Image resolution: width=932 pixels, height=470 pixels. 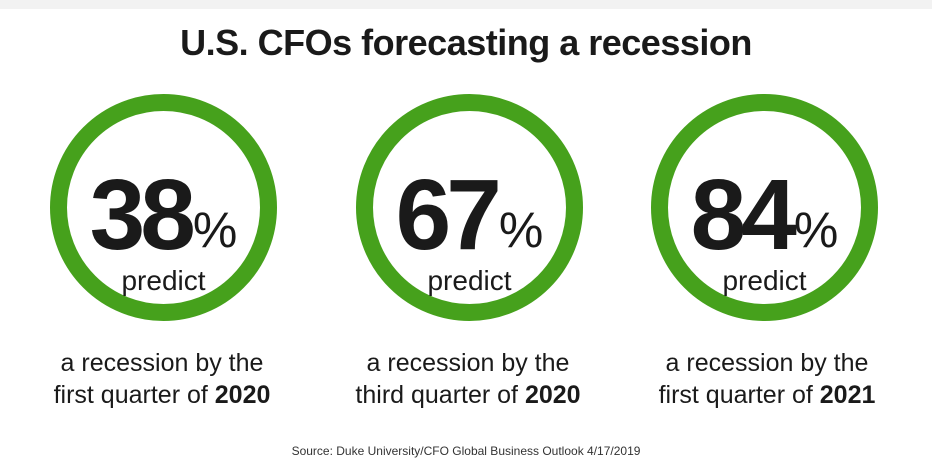 I want to click on caption-prefix-2: third quarter of, so click(x=440, y=395).